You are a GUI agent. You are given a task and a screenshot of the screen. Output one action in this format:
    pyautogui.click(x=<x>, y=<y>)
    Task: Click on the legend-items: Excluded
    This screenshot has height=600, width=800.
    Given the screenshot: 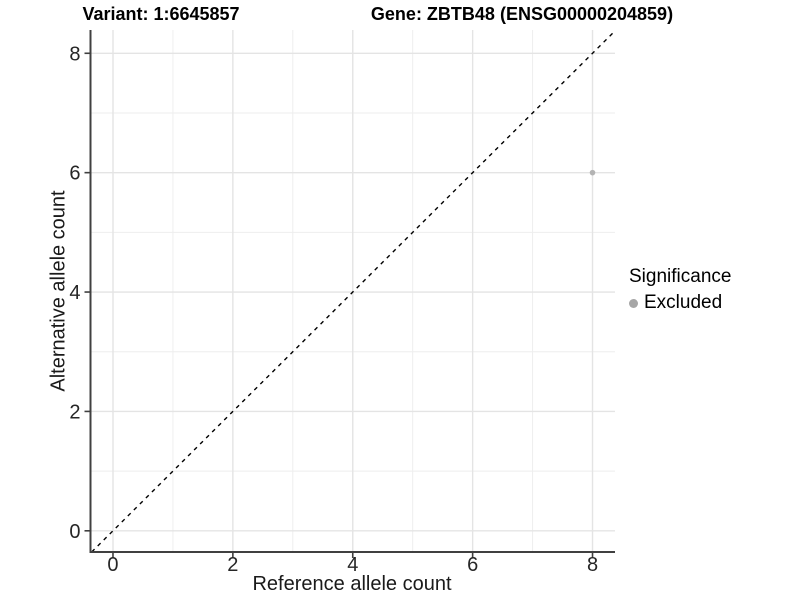 What is the action you would take?
    pyautogui.click(x=680, y=303)
    